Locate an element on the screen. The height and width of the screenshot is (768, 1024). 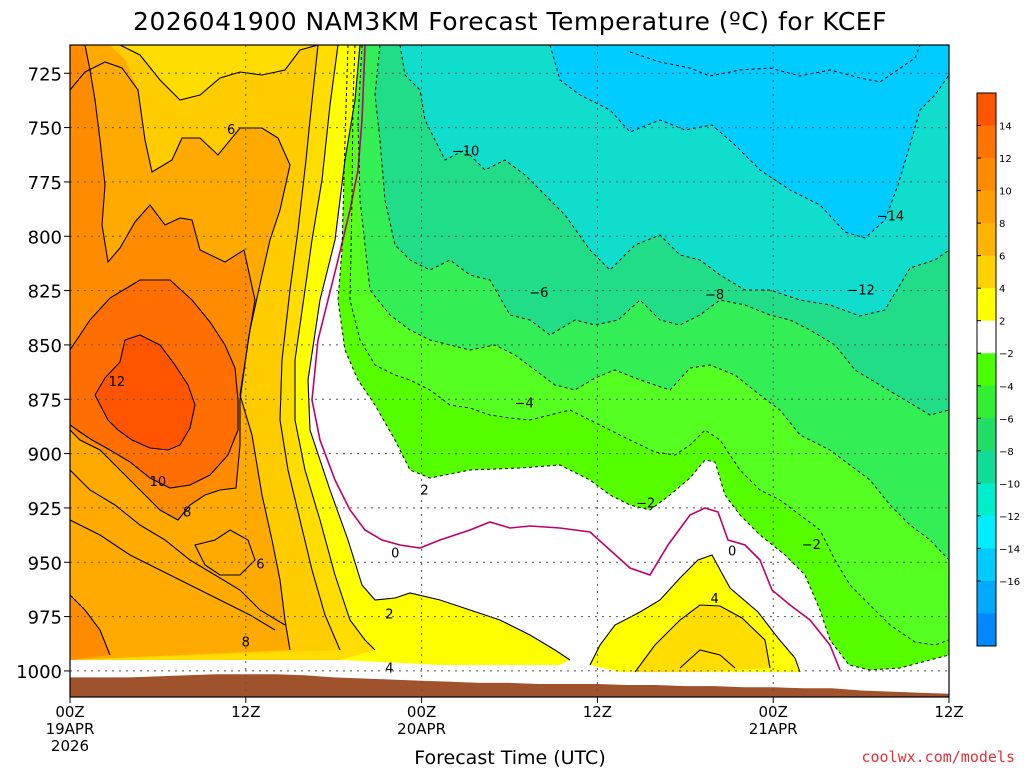
colorbar-label: 6 is located at coordinates (1002, 257).